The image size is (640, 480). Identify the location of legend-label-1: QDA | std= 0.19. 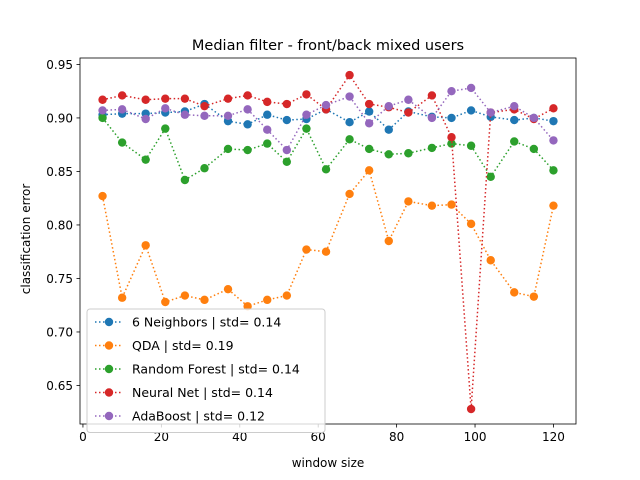
(183, 345).